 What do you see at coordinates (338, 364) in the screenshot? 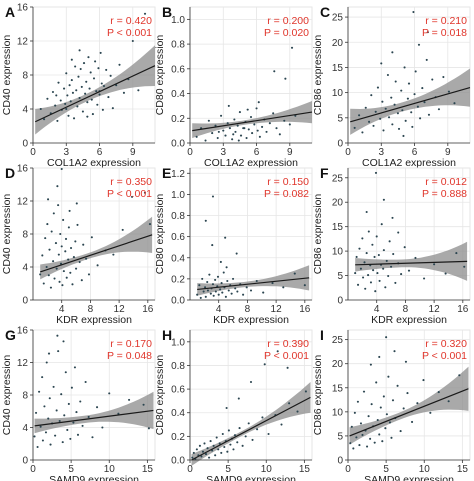
I see `y-tick-label: 20` at bounding box center [338, 364].